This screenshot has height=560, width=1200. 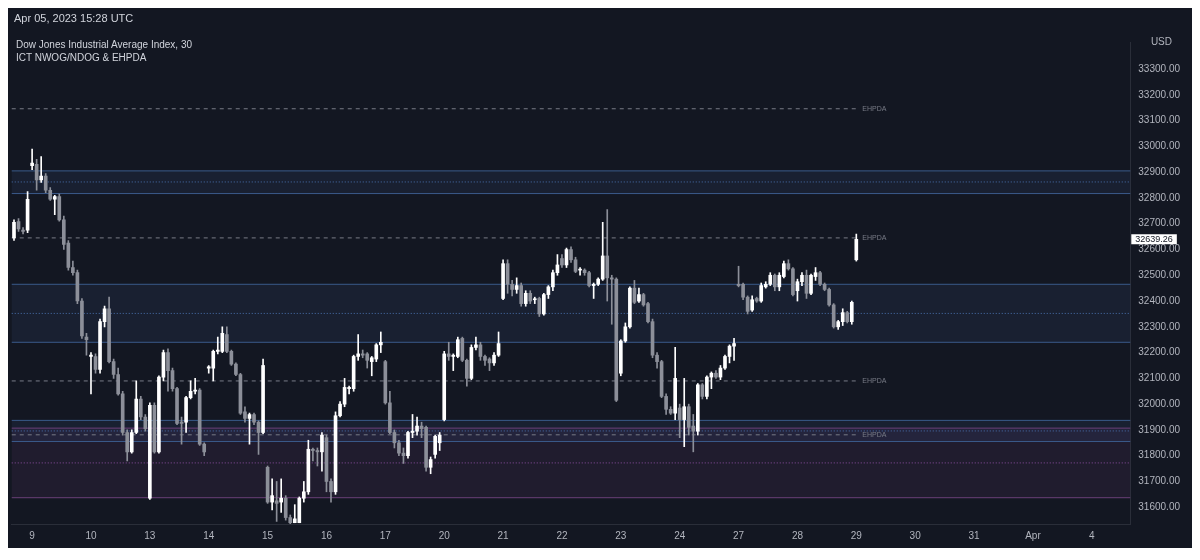 What do you see at coordinates (680, 535) in the screenshot?
I see `x-tick-label: 24` at bounding box center [680, 535].